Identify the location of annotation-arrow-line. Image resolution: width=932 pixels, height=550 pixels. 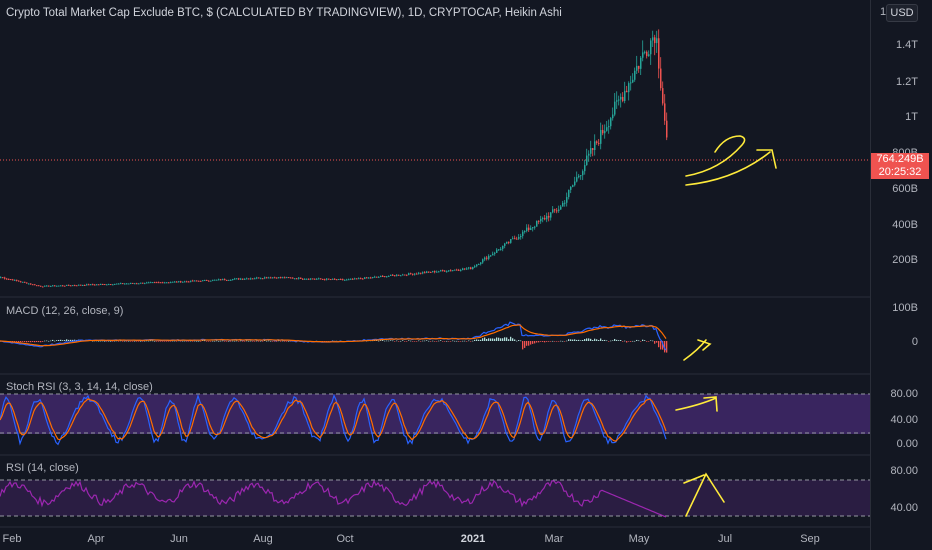
(728, 168).